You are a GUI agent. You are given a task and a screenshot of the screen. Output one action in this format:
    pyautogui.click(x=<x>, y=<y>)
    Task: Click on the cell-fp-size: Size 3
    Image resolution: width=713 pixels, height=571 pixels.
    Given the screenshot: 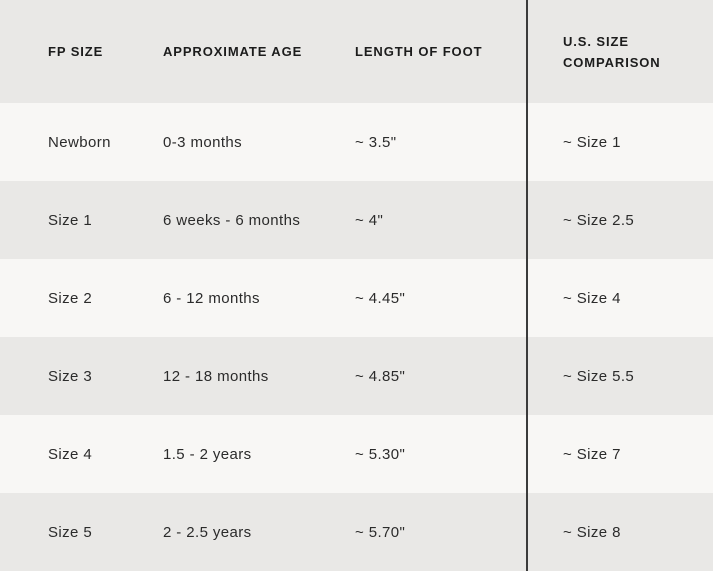 What is the action you would take?
    pyautogui.click(x=70, y=376)
    